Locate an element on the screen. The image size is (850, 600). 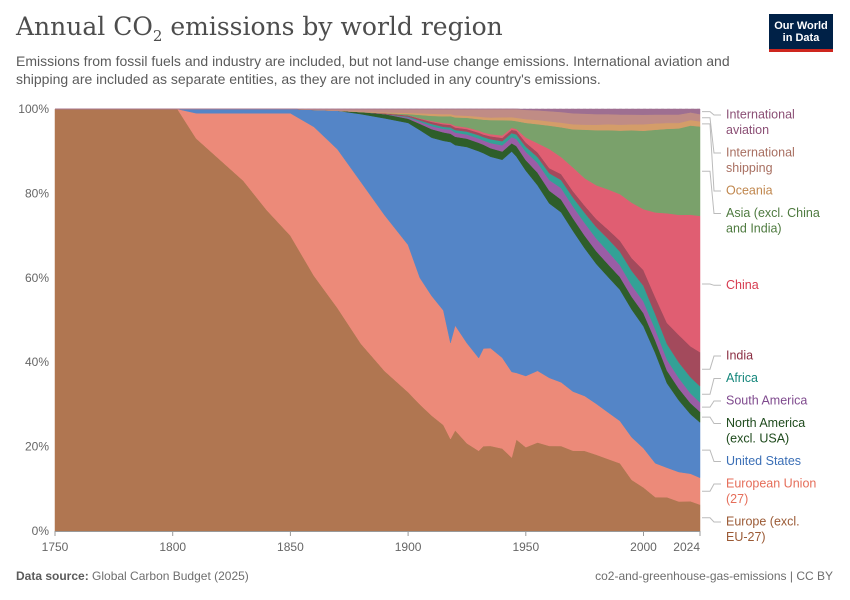
x-axis: 1750 1800 1850 1900 1950 2000 2024 is located at coordinates (371, 542).